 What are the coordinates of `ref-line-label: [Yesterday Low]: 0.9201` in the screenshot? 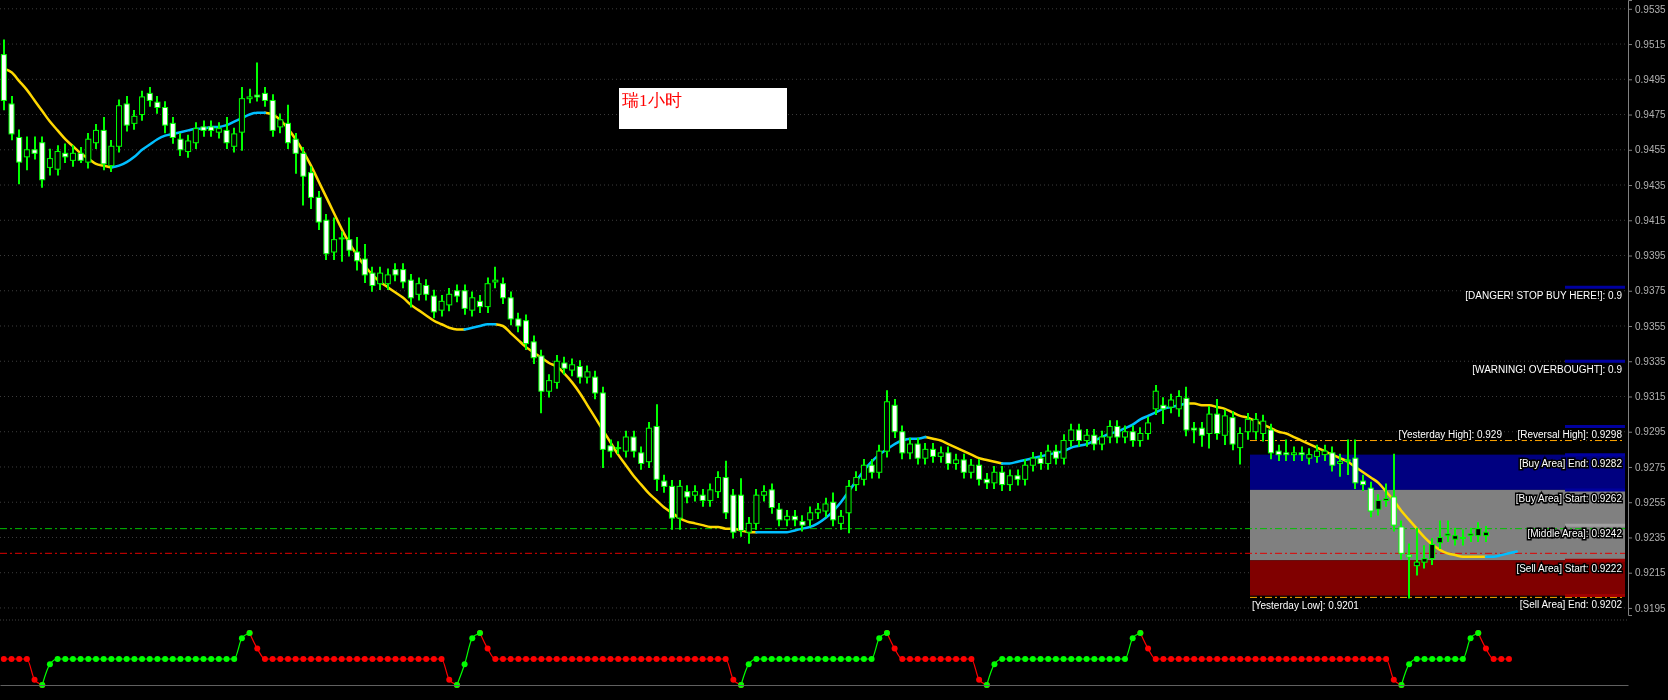 It's located at (1306, 606).